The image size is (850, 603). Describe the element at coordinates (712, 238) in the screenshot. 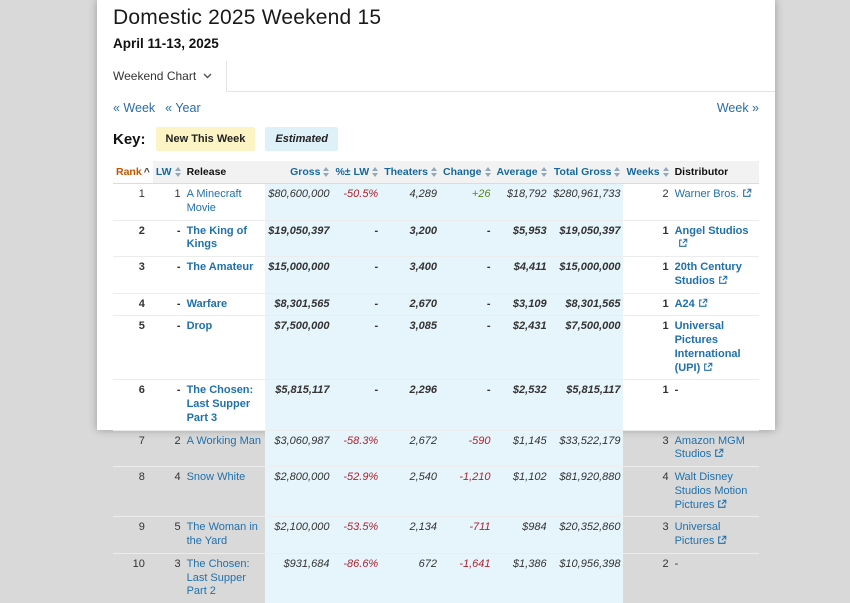

I see `distributor-link: Angel Studios` at that location.